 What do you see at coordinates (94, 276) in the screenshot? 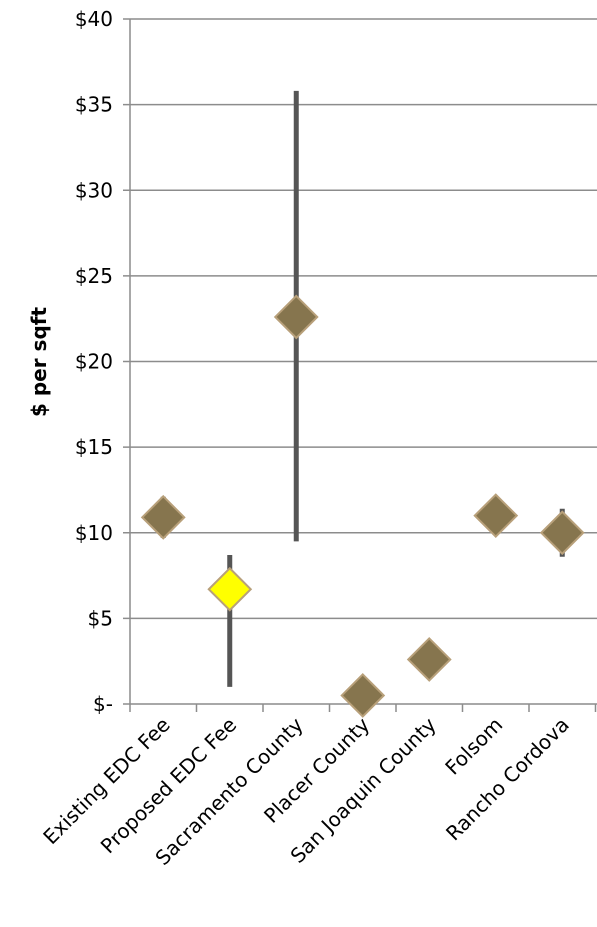
I see `y-tick-label: $25` at bounding box center [94, 276].